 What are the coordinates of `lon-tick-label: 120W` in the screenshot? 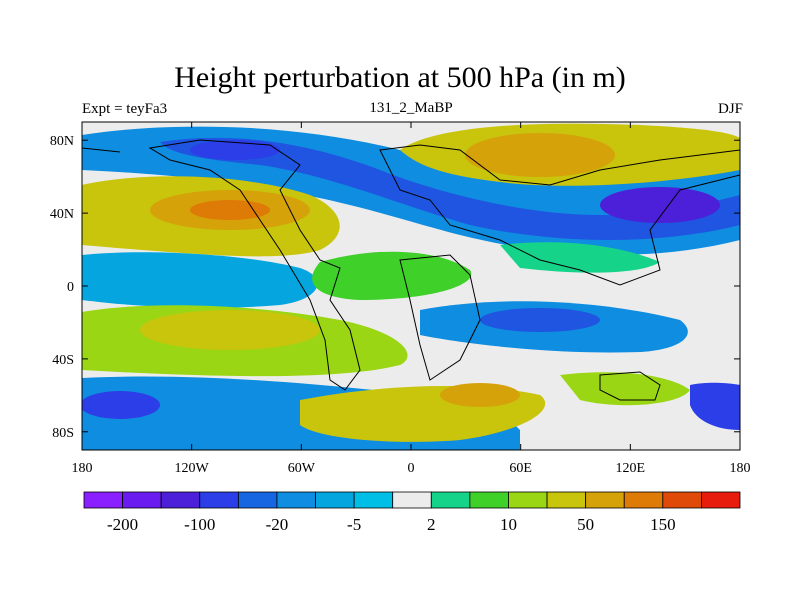 It's located at (192, 468).